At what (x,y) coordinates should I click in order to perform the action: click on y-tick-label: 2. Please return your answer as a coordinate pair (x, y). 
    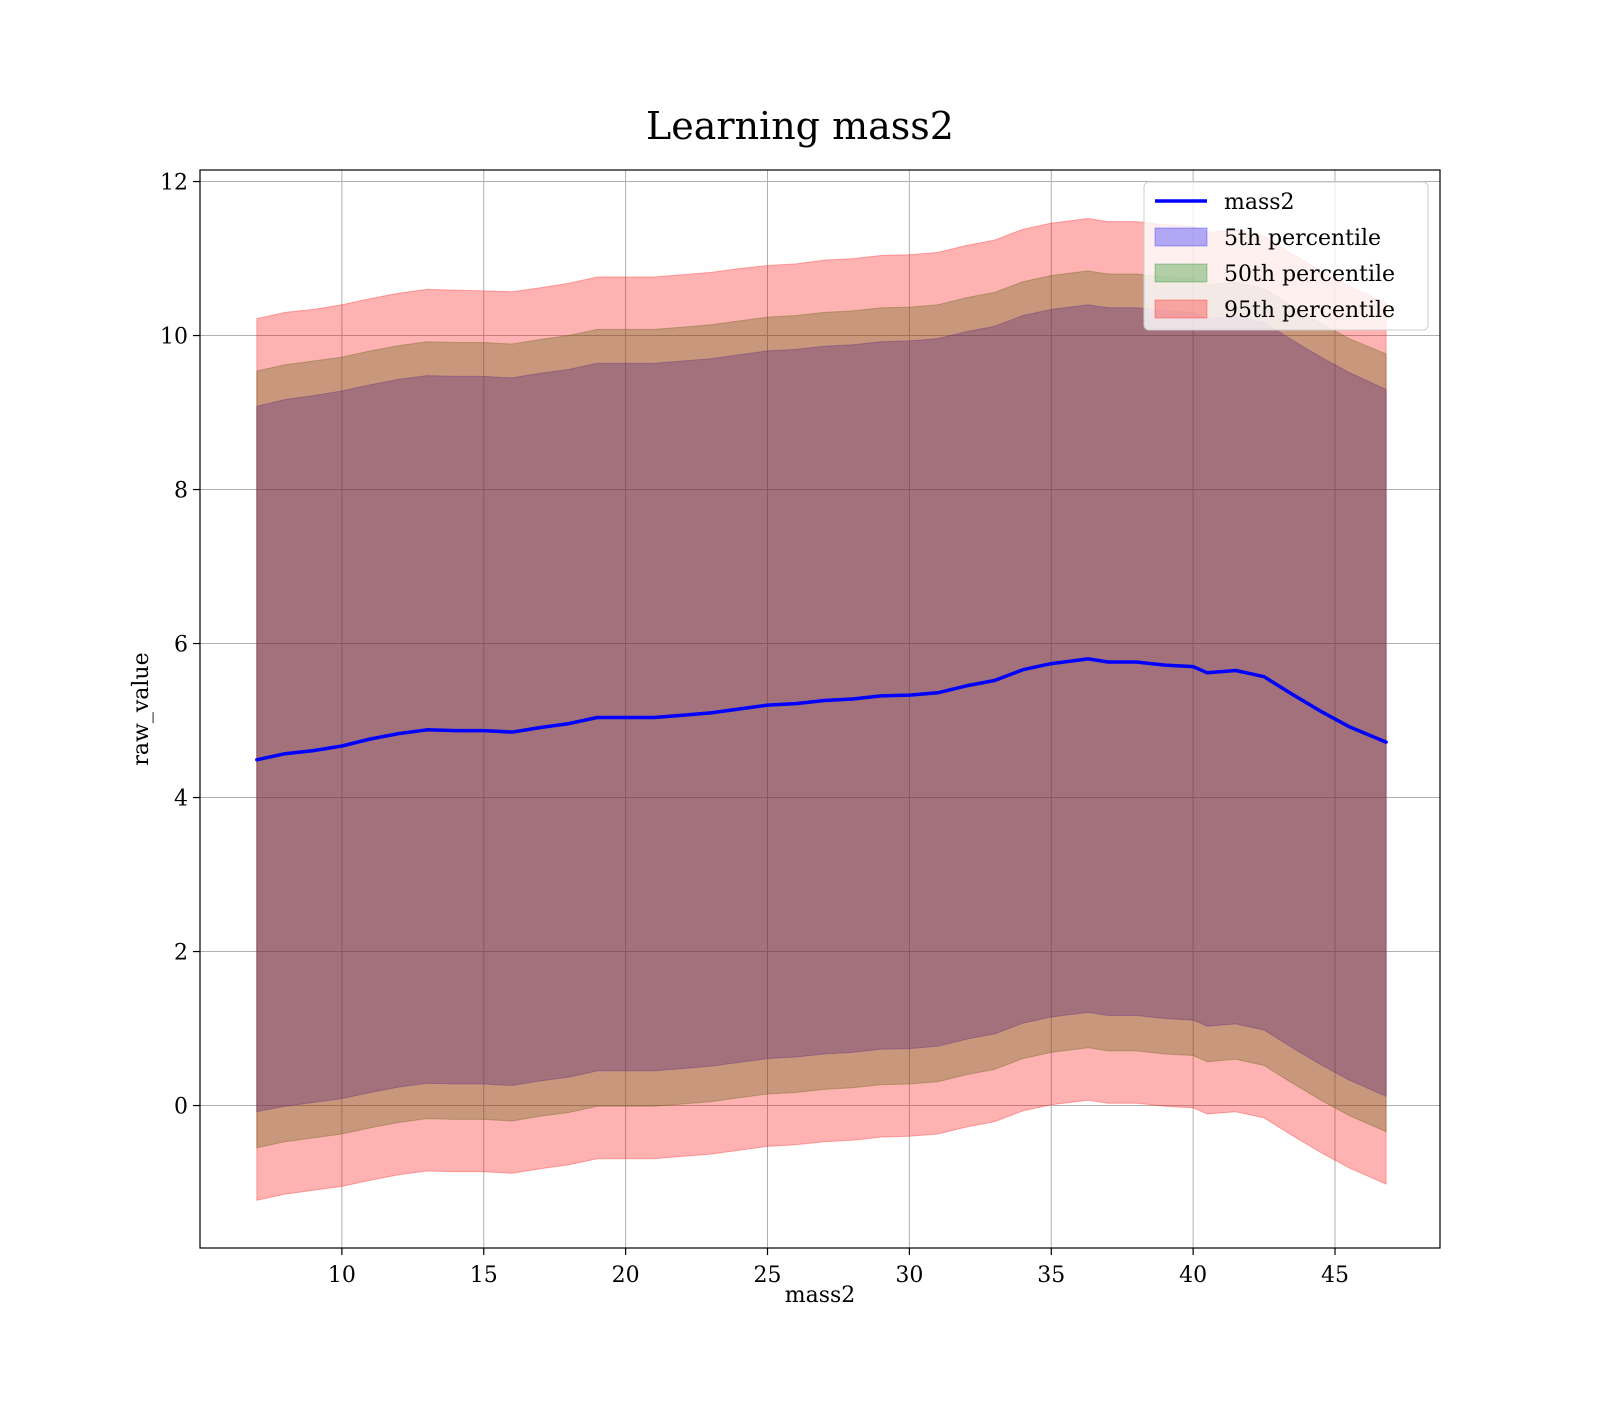
    Looking at the image, I should click on (181, 953).